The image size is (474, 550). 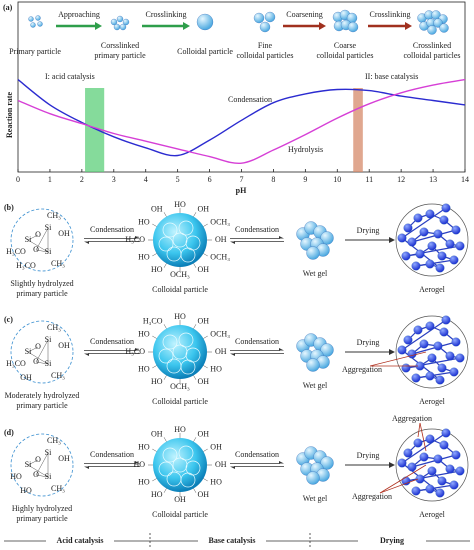 What do you see at coordinates (35, 51) in the screenshot?
I see `particle-label: Primary particle` at bounding box center [35, 51].